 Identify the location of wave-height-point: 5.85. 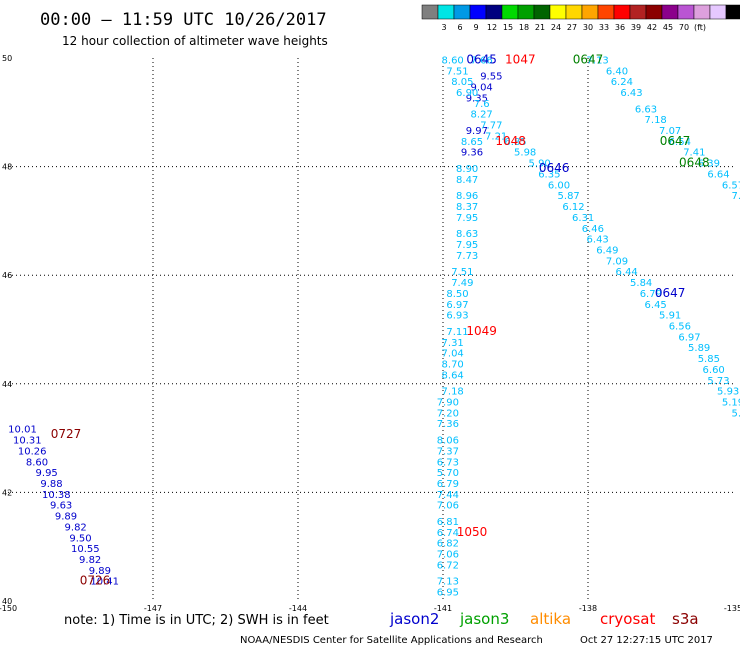
(709, 359).